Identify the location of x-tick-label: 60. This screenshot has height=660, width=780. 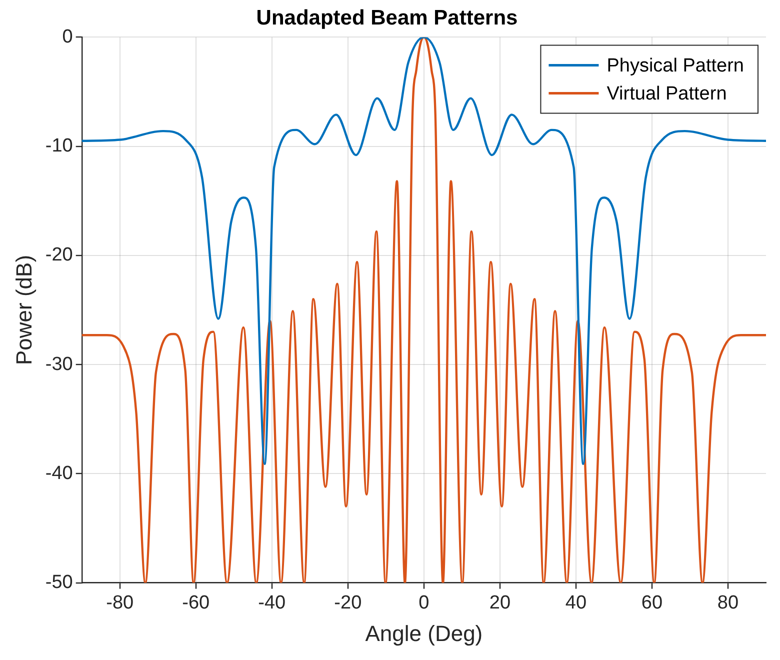
(652, 603).